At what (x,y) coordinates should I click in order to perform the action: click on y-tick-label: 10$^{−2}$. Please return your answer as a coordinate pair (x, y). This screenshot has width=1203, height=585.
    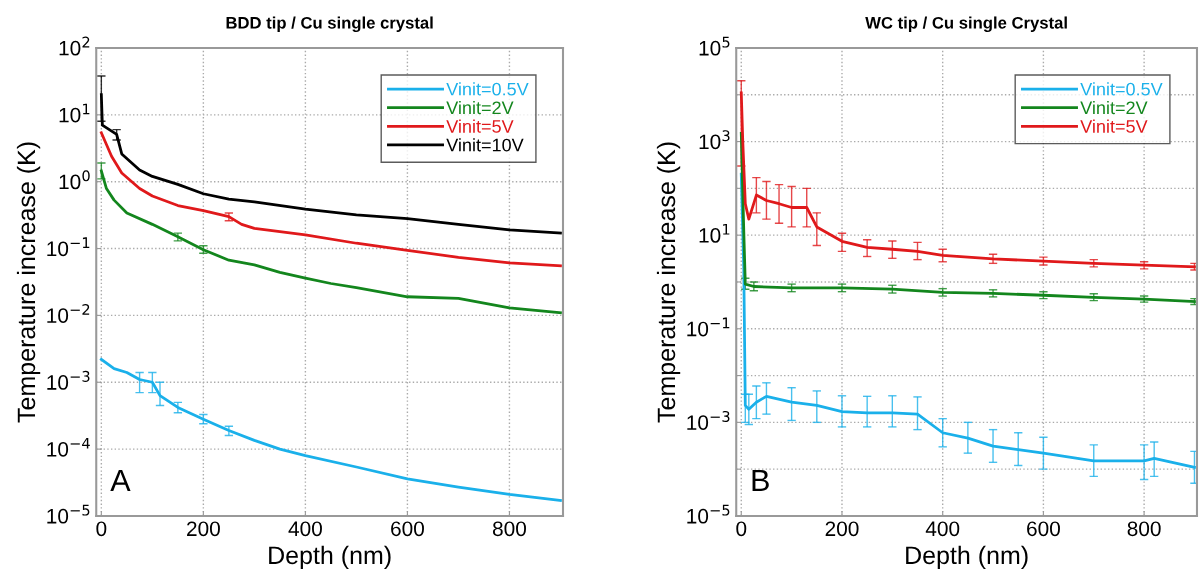
    Looking at the image, I should click on (68, 313).